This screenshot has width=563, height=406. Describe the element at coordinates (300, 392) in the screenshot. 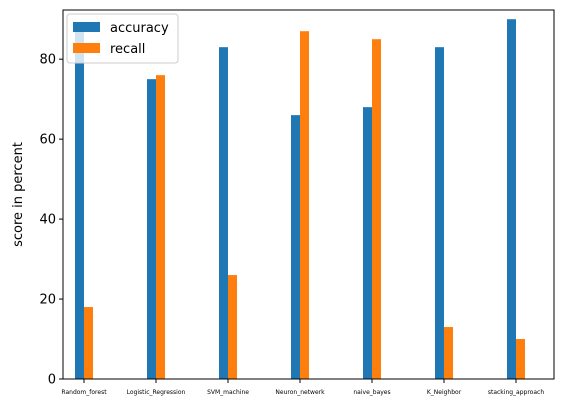

I see `x-tick-label: Neuron_netwerk` at that location.